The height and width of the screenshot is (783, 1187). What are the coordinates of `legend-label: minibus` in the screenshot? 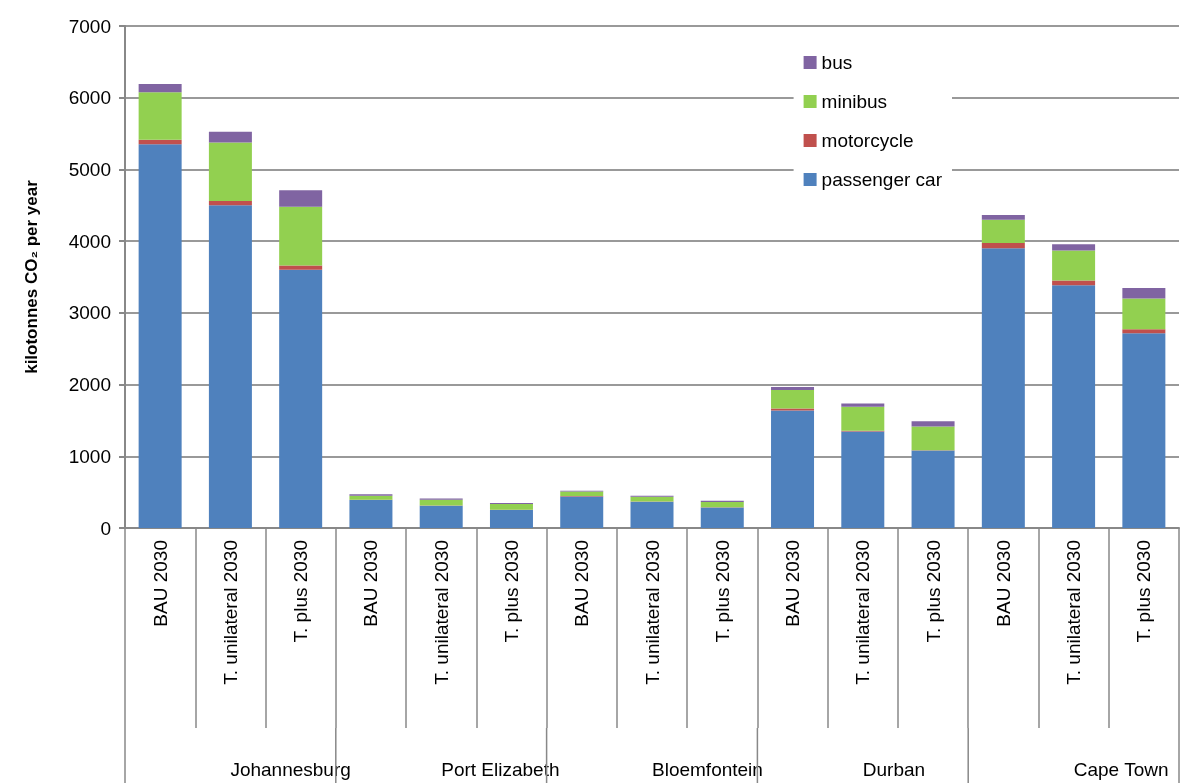 It's located at (854, 101).